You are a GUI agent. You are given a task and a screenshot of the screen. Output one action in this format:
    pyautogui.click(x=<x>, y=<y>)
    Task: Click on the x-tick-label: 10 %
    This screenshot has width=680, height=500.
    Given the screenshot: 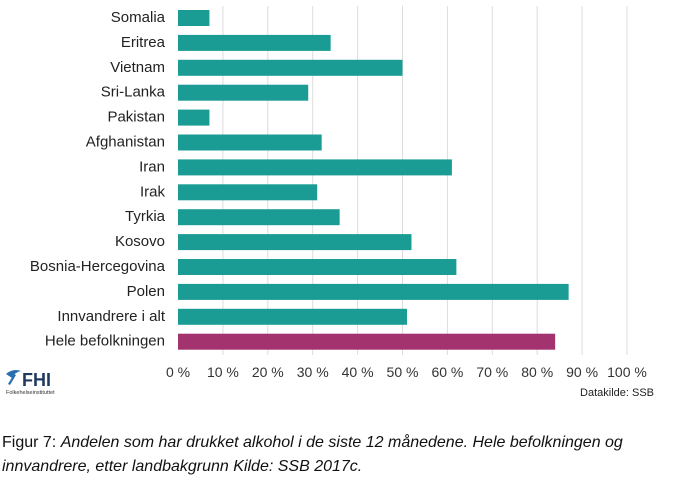 What is the action you would take?
    pyautogui.click(x=223, y=372)
    